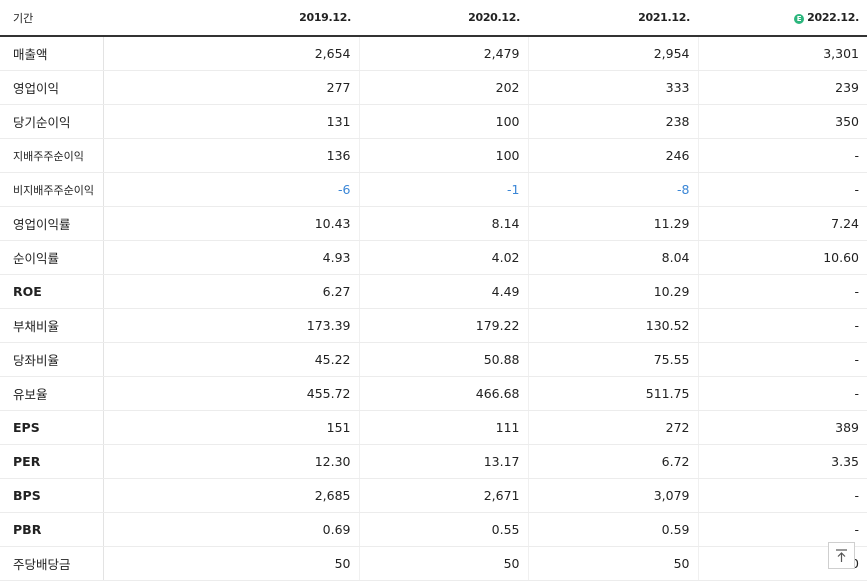 The width and height of the screenshot is (867, 581). Describe the element at coordinates (230, 121) in the screenshot. I see `value-cell: 131` at that location.